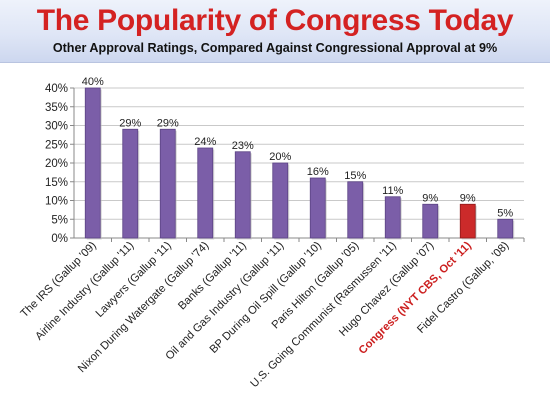  I want to click on y-tick-label: 30%, so click(56, 127).